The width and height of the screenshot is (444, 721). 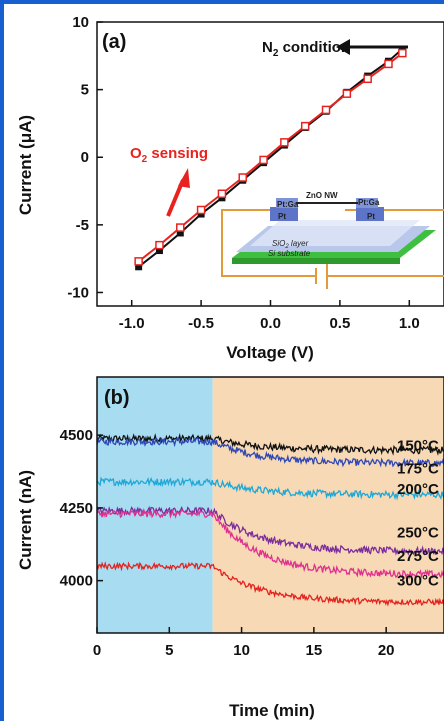 What do you see at coordinates (241, 650) in the screenshot?
I see `panel-b-xtick-label: 10` at bounding box center [241, 650].